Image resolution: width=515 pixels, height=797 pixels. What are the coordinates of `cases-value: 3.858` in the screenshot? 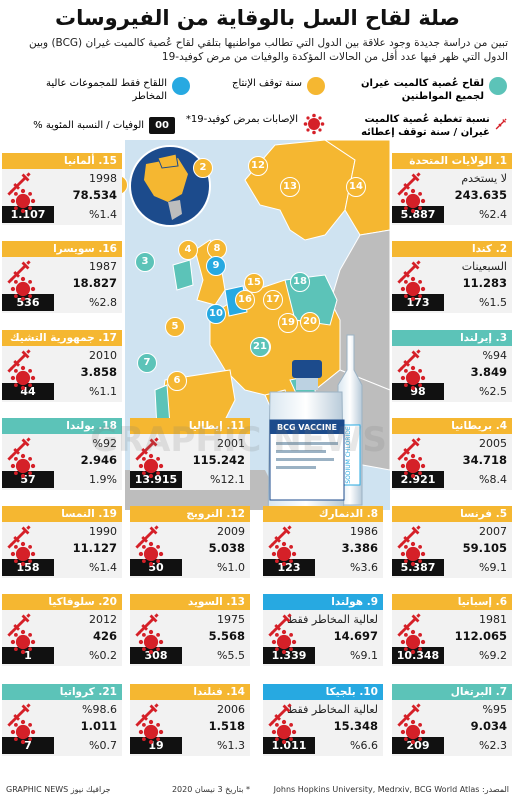 It's located at (98, 372).